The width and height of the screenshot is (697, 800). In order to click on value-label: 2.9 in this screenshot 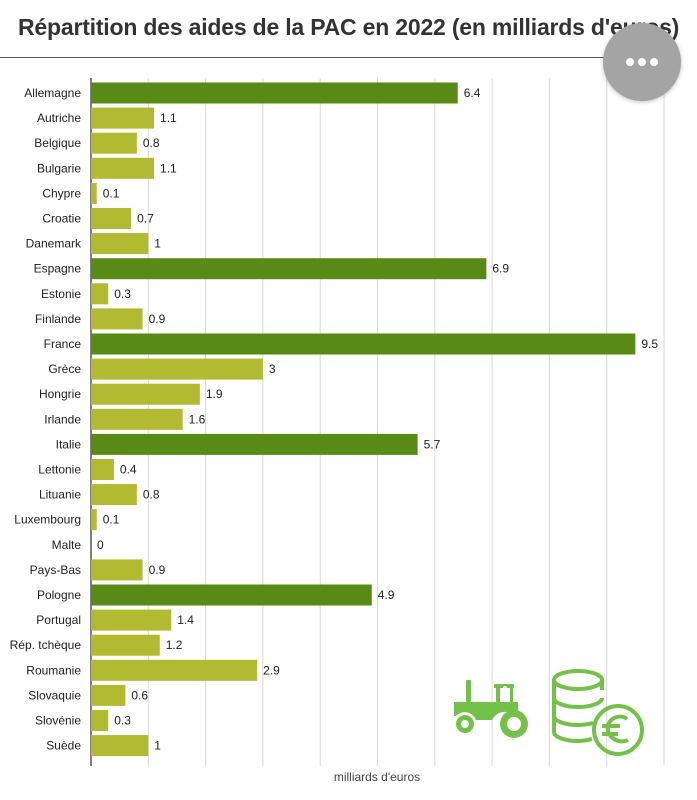, I will do `click(271, 670)`.